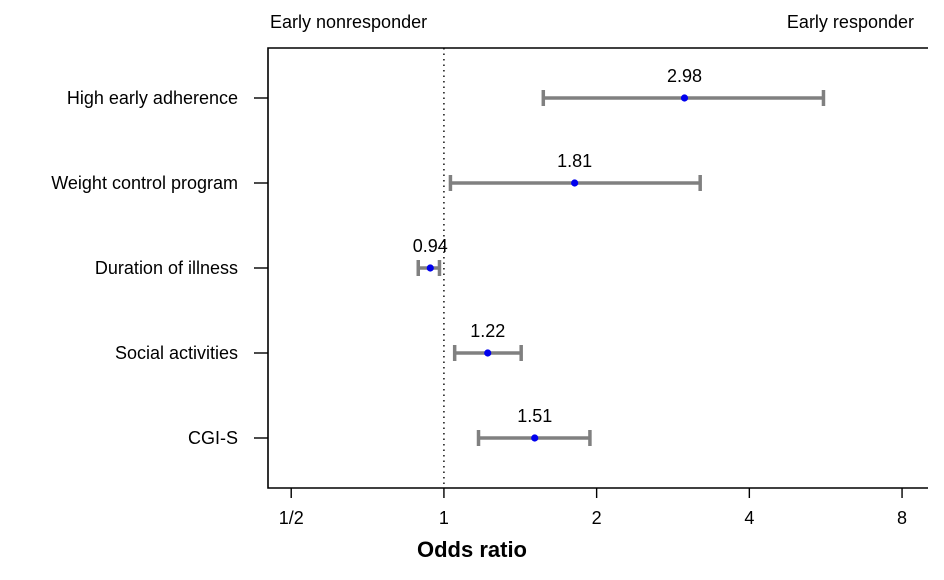  I want to click on side-label-right: Early responder, so click(850, 22).